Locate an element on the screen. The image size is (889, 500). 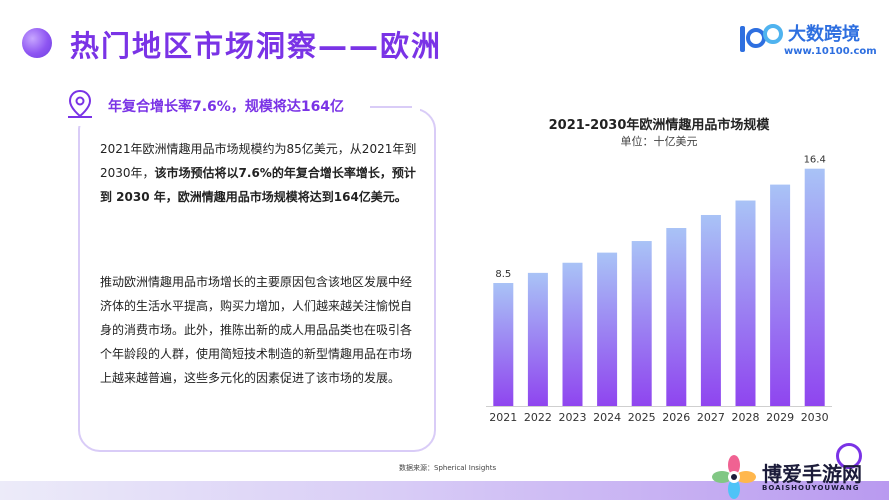
title-bullet-dot is located at coordinates (37, 43).